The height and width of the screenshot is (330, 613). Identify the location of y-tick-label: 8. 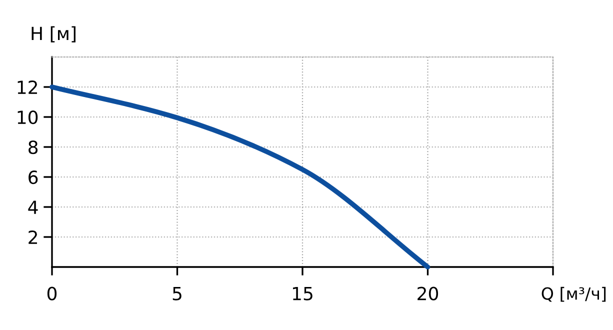
(33, 147).